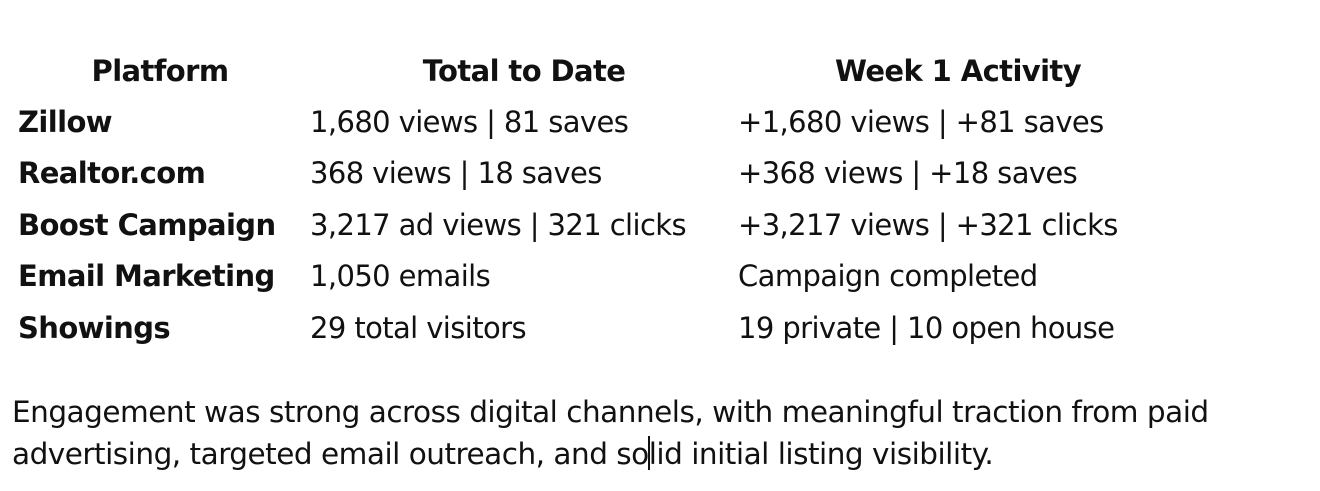  Describe the element at coordinates (456, 173) in the screenshot. I see `total-cell: 368 views | 18 saves` at that location.